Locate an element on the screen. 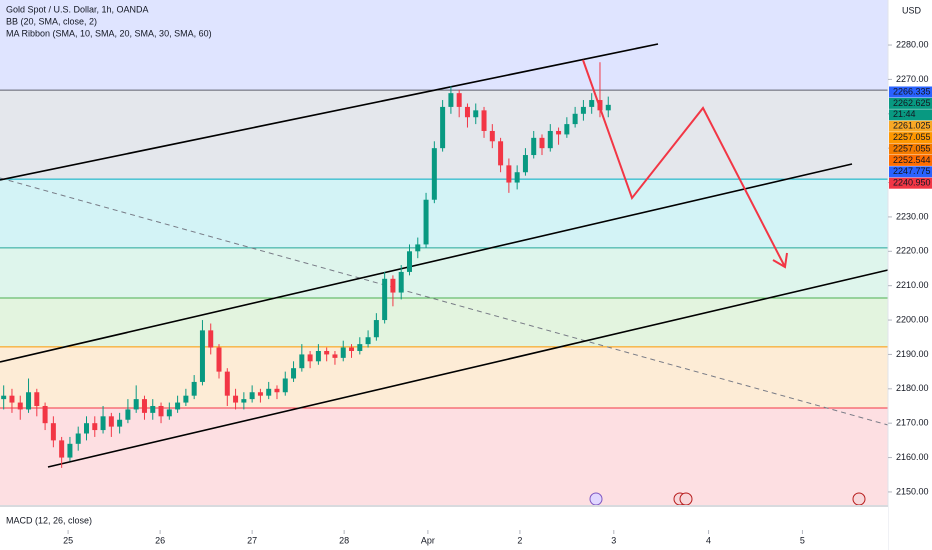 This screenshot has width=932, height=550. price-badge-label: 2261.025 is located at coordinates (912, 126).